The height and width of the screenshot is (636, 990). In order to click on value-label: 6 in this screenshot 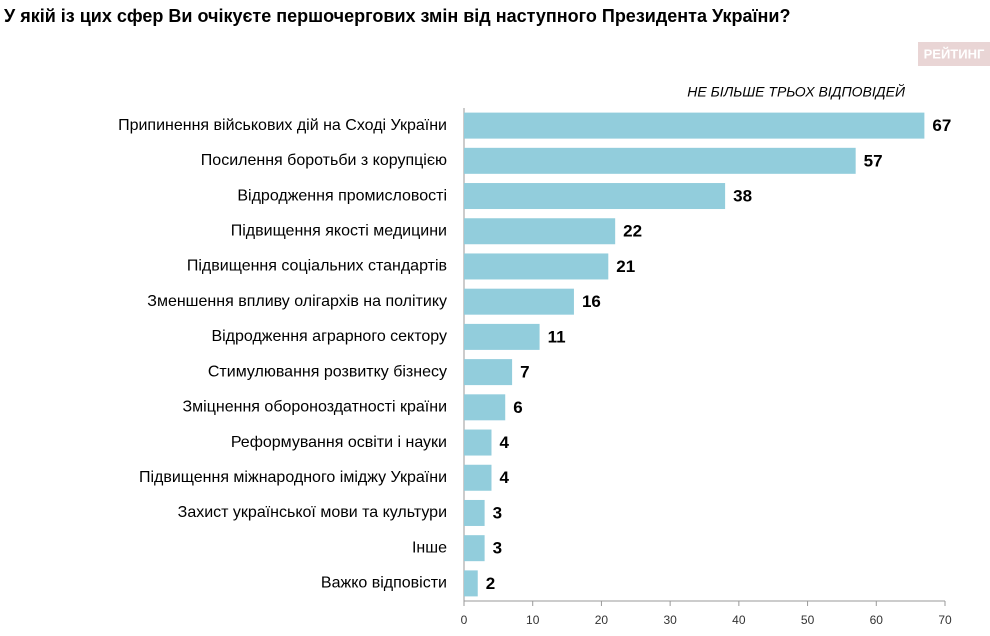, I will do `click(517, 407)`.